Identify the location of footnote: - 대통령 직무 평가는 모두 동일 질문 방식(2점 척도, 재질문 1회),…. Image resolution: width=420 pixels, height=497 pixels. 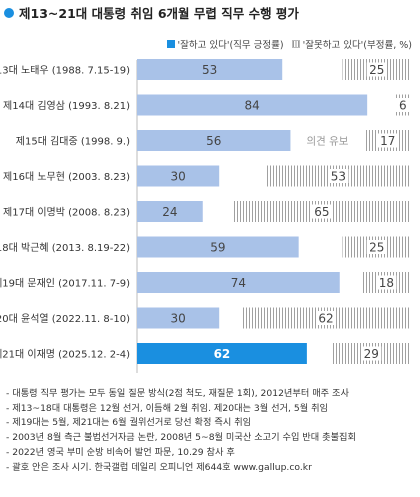
(177, 393).